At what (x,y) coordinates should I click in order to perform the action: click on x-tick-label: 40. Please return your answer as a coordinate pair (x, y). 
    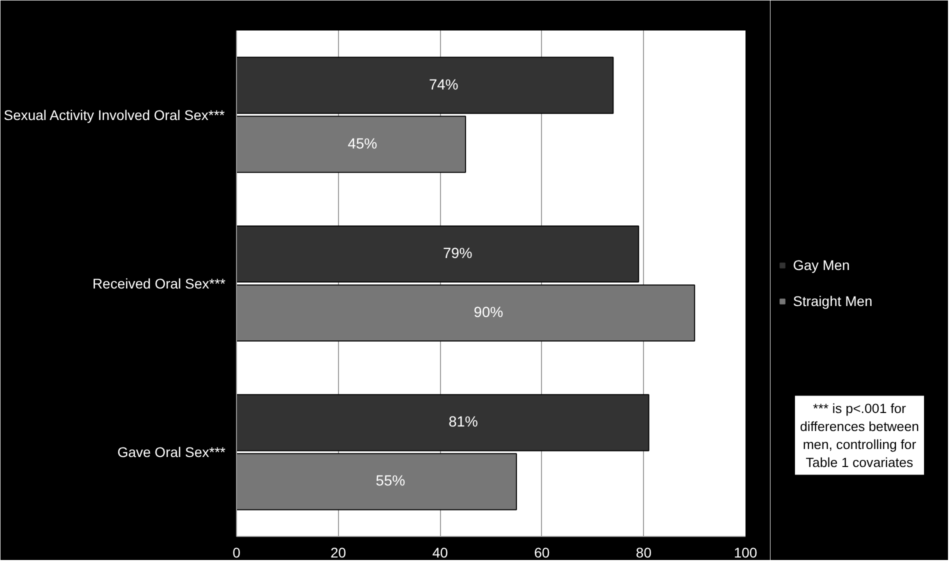
    Looking at the image, I should click on (440, 552).